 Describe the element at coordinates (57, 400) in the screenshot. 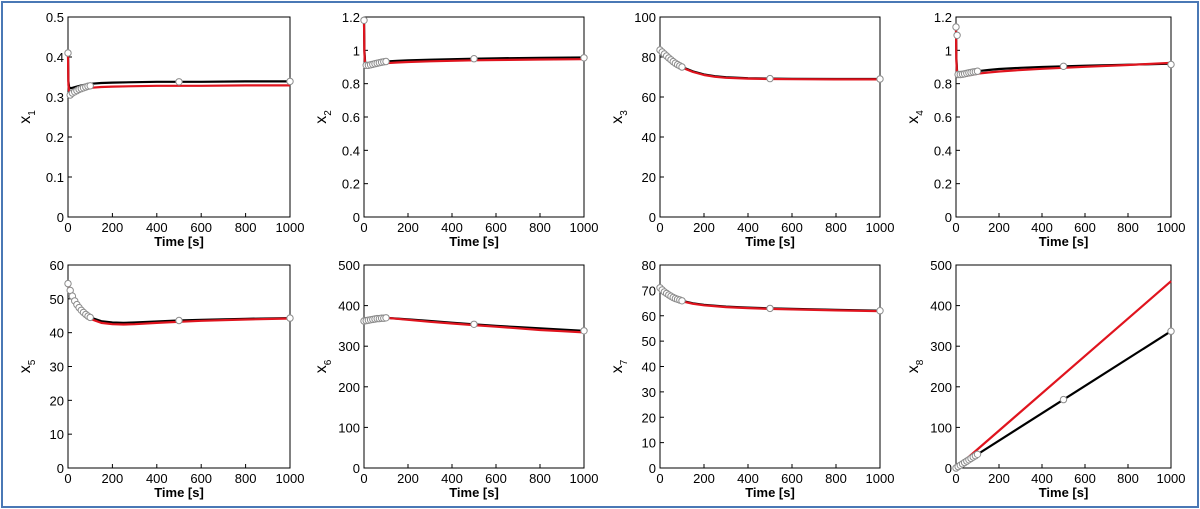

I see `y-tick-label-x5: 20` at that location.